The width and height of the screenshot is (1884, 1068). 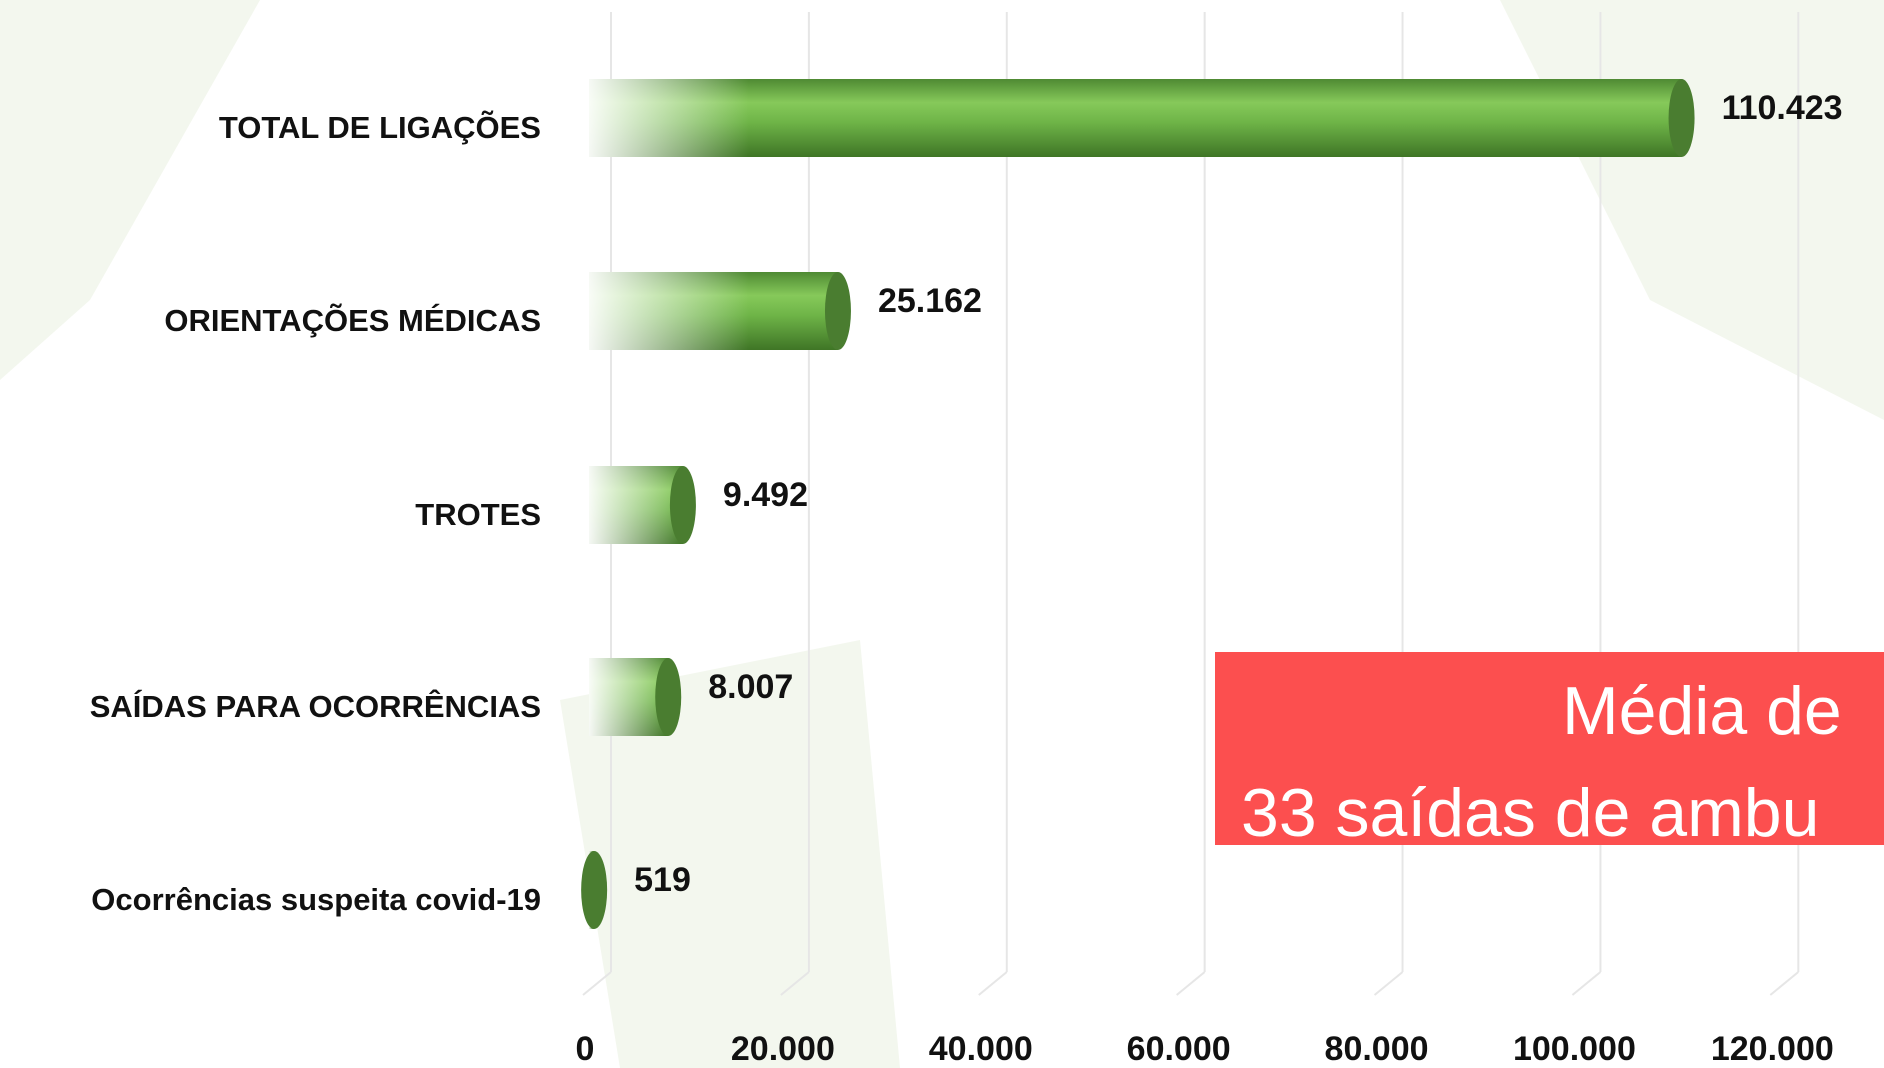 I want to click on y-tick-label: TOTAL DE LIGAÇÕES, so click(x=380, y=127).